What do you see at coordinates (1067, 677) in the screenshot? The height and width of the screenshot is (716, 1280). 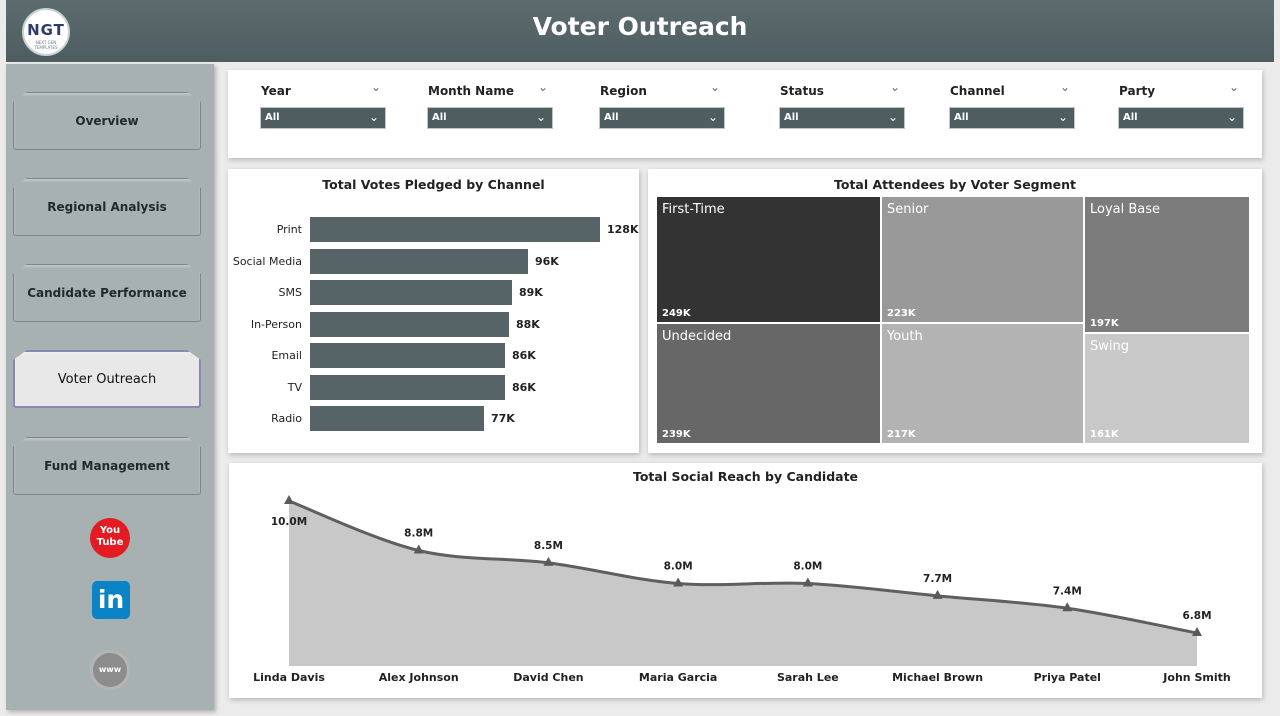 I see `x-axis-label: Priya Patel` at bounding box center [1067, 677].